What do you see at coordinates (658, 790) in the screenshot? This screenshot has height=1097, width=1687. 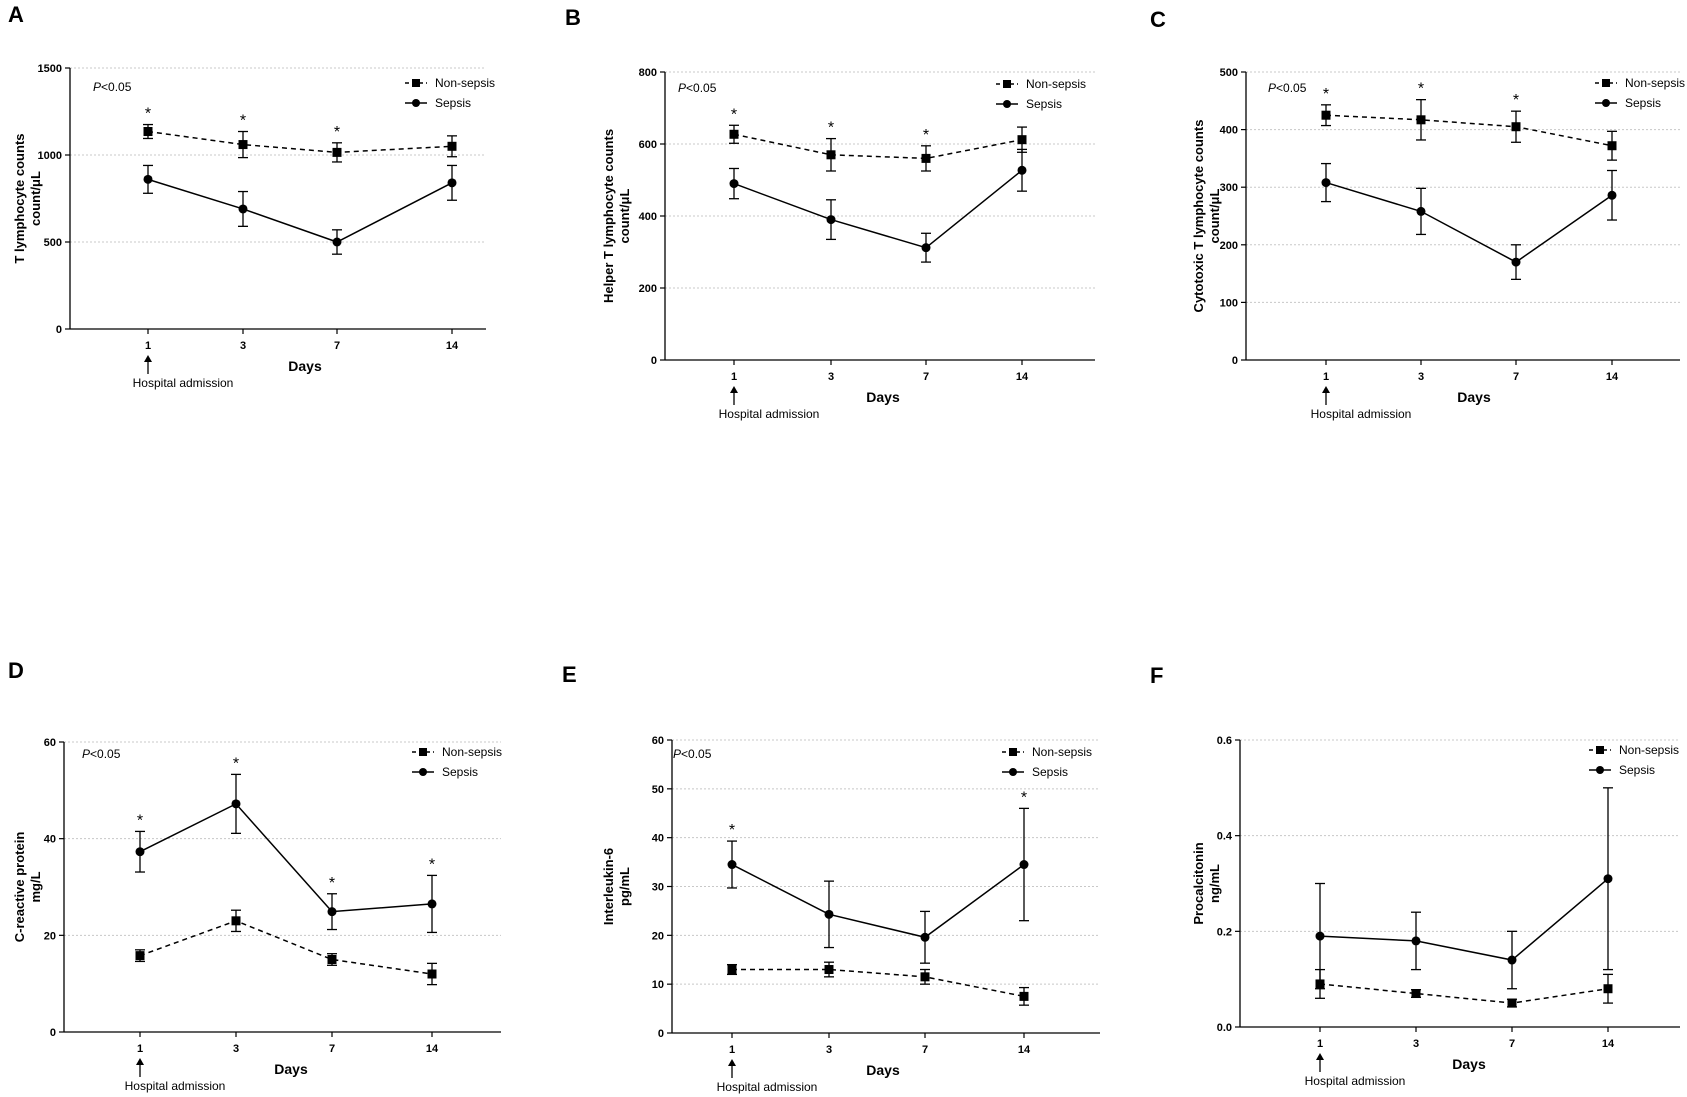 I see `y-tick-label: 50` at bounding box center [658, 790].